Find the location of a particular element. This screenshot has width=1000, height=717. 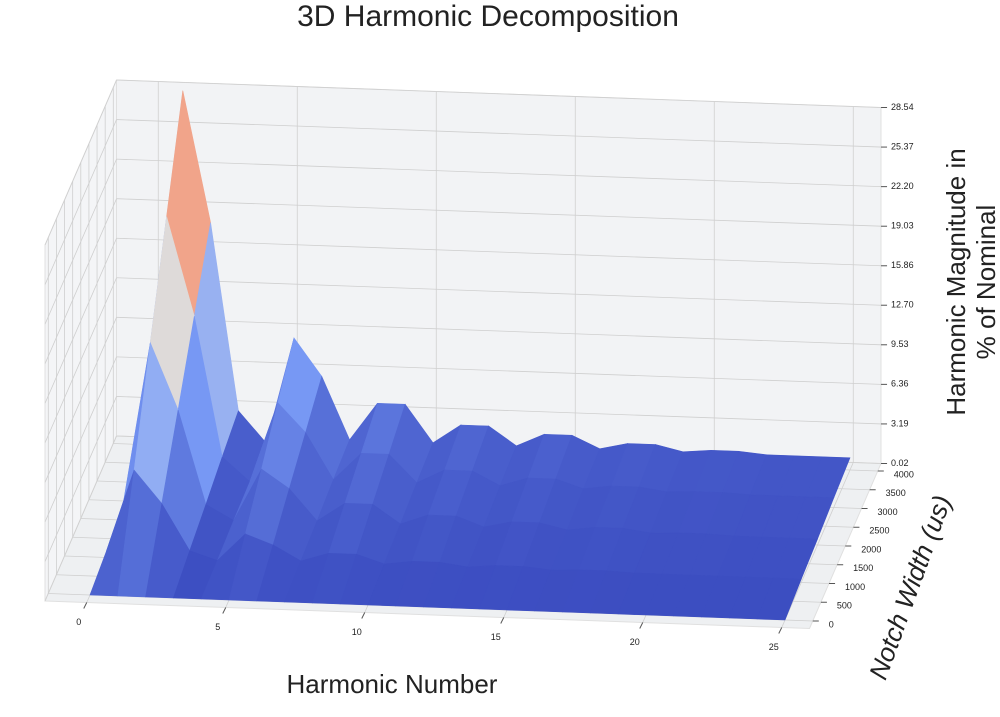

z-tick-label: 15.86 is located at coordinates (902, 265).